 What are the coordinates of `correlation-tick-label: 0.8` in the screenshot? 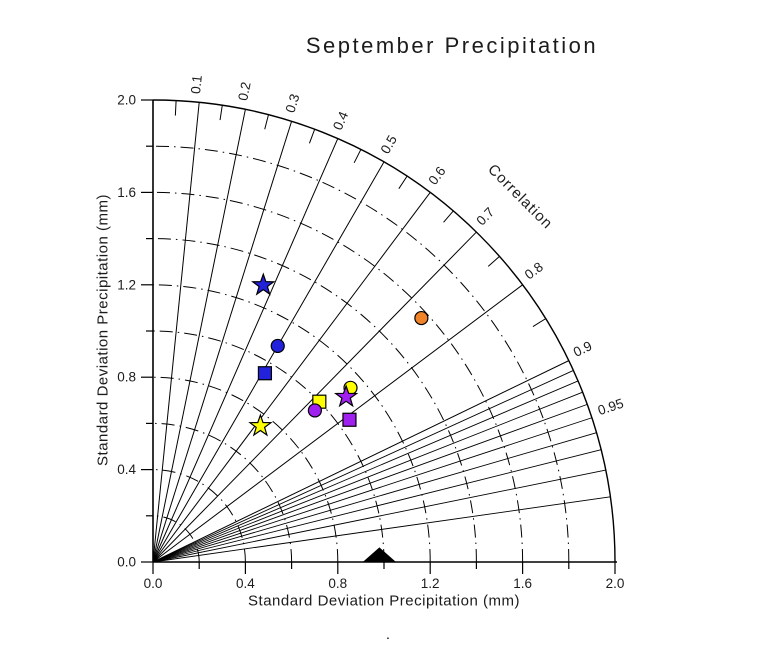 It's located at (534, 270).